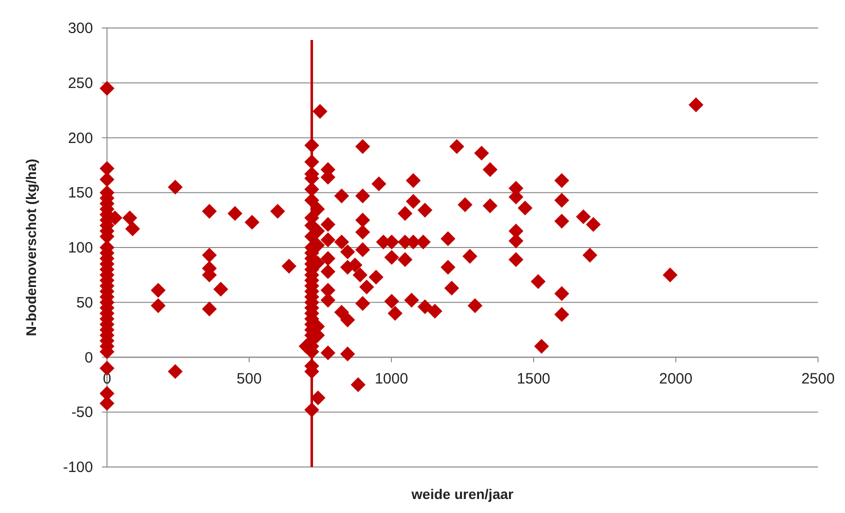 This screenshot has height=513, width=845. I want to click on y-tick-label: 300, so click(80, 28).